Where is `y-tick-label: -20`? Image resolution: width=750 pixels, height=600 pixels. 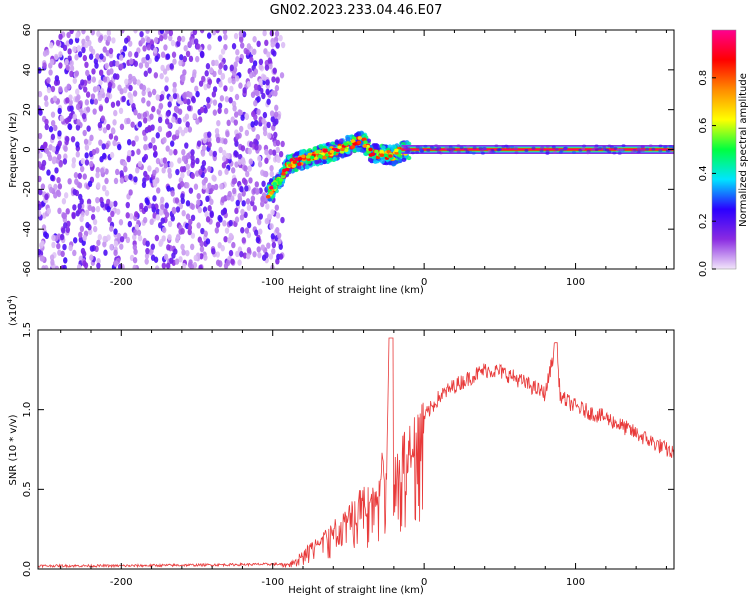 y-tick-label: -20 is located at coordinates (27, 189).